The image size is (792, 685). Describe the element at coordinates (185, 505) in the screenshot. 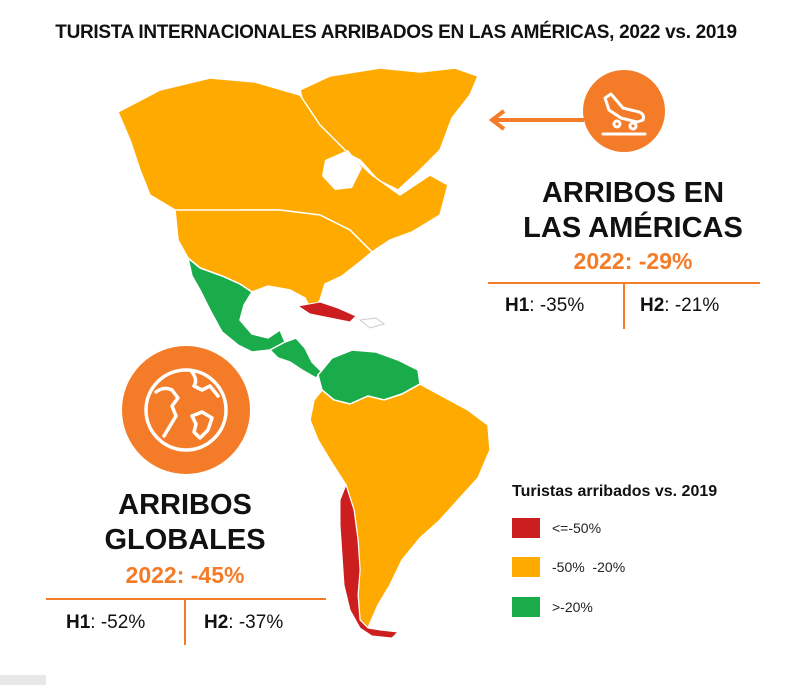

I see `global-heading-line1: ARRIBOS` at that location.